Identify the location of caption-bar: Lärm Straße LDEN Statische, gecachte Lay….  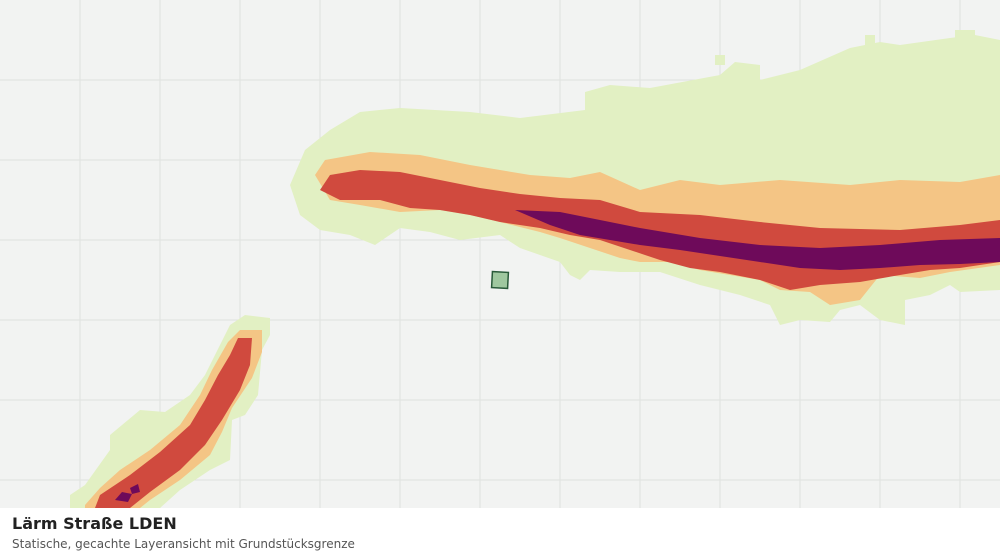
(500, 534).